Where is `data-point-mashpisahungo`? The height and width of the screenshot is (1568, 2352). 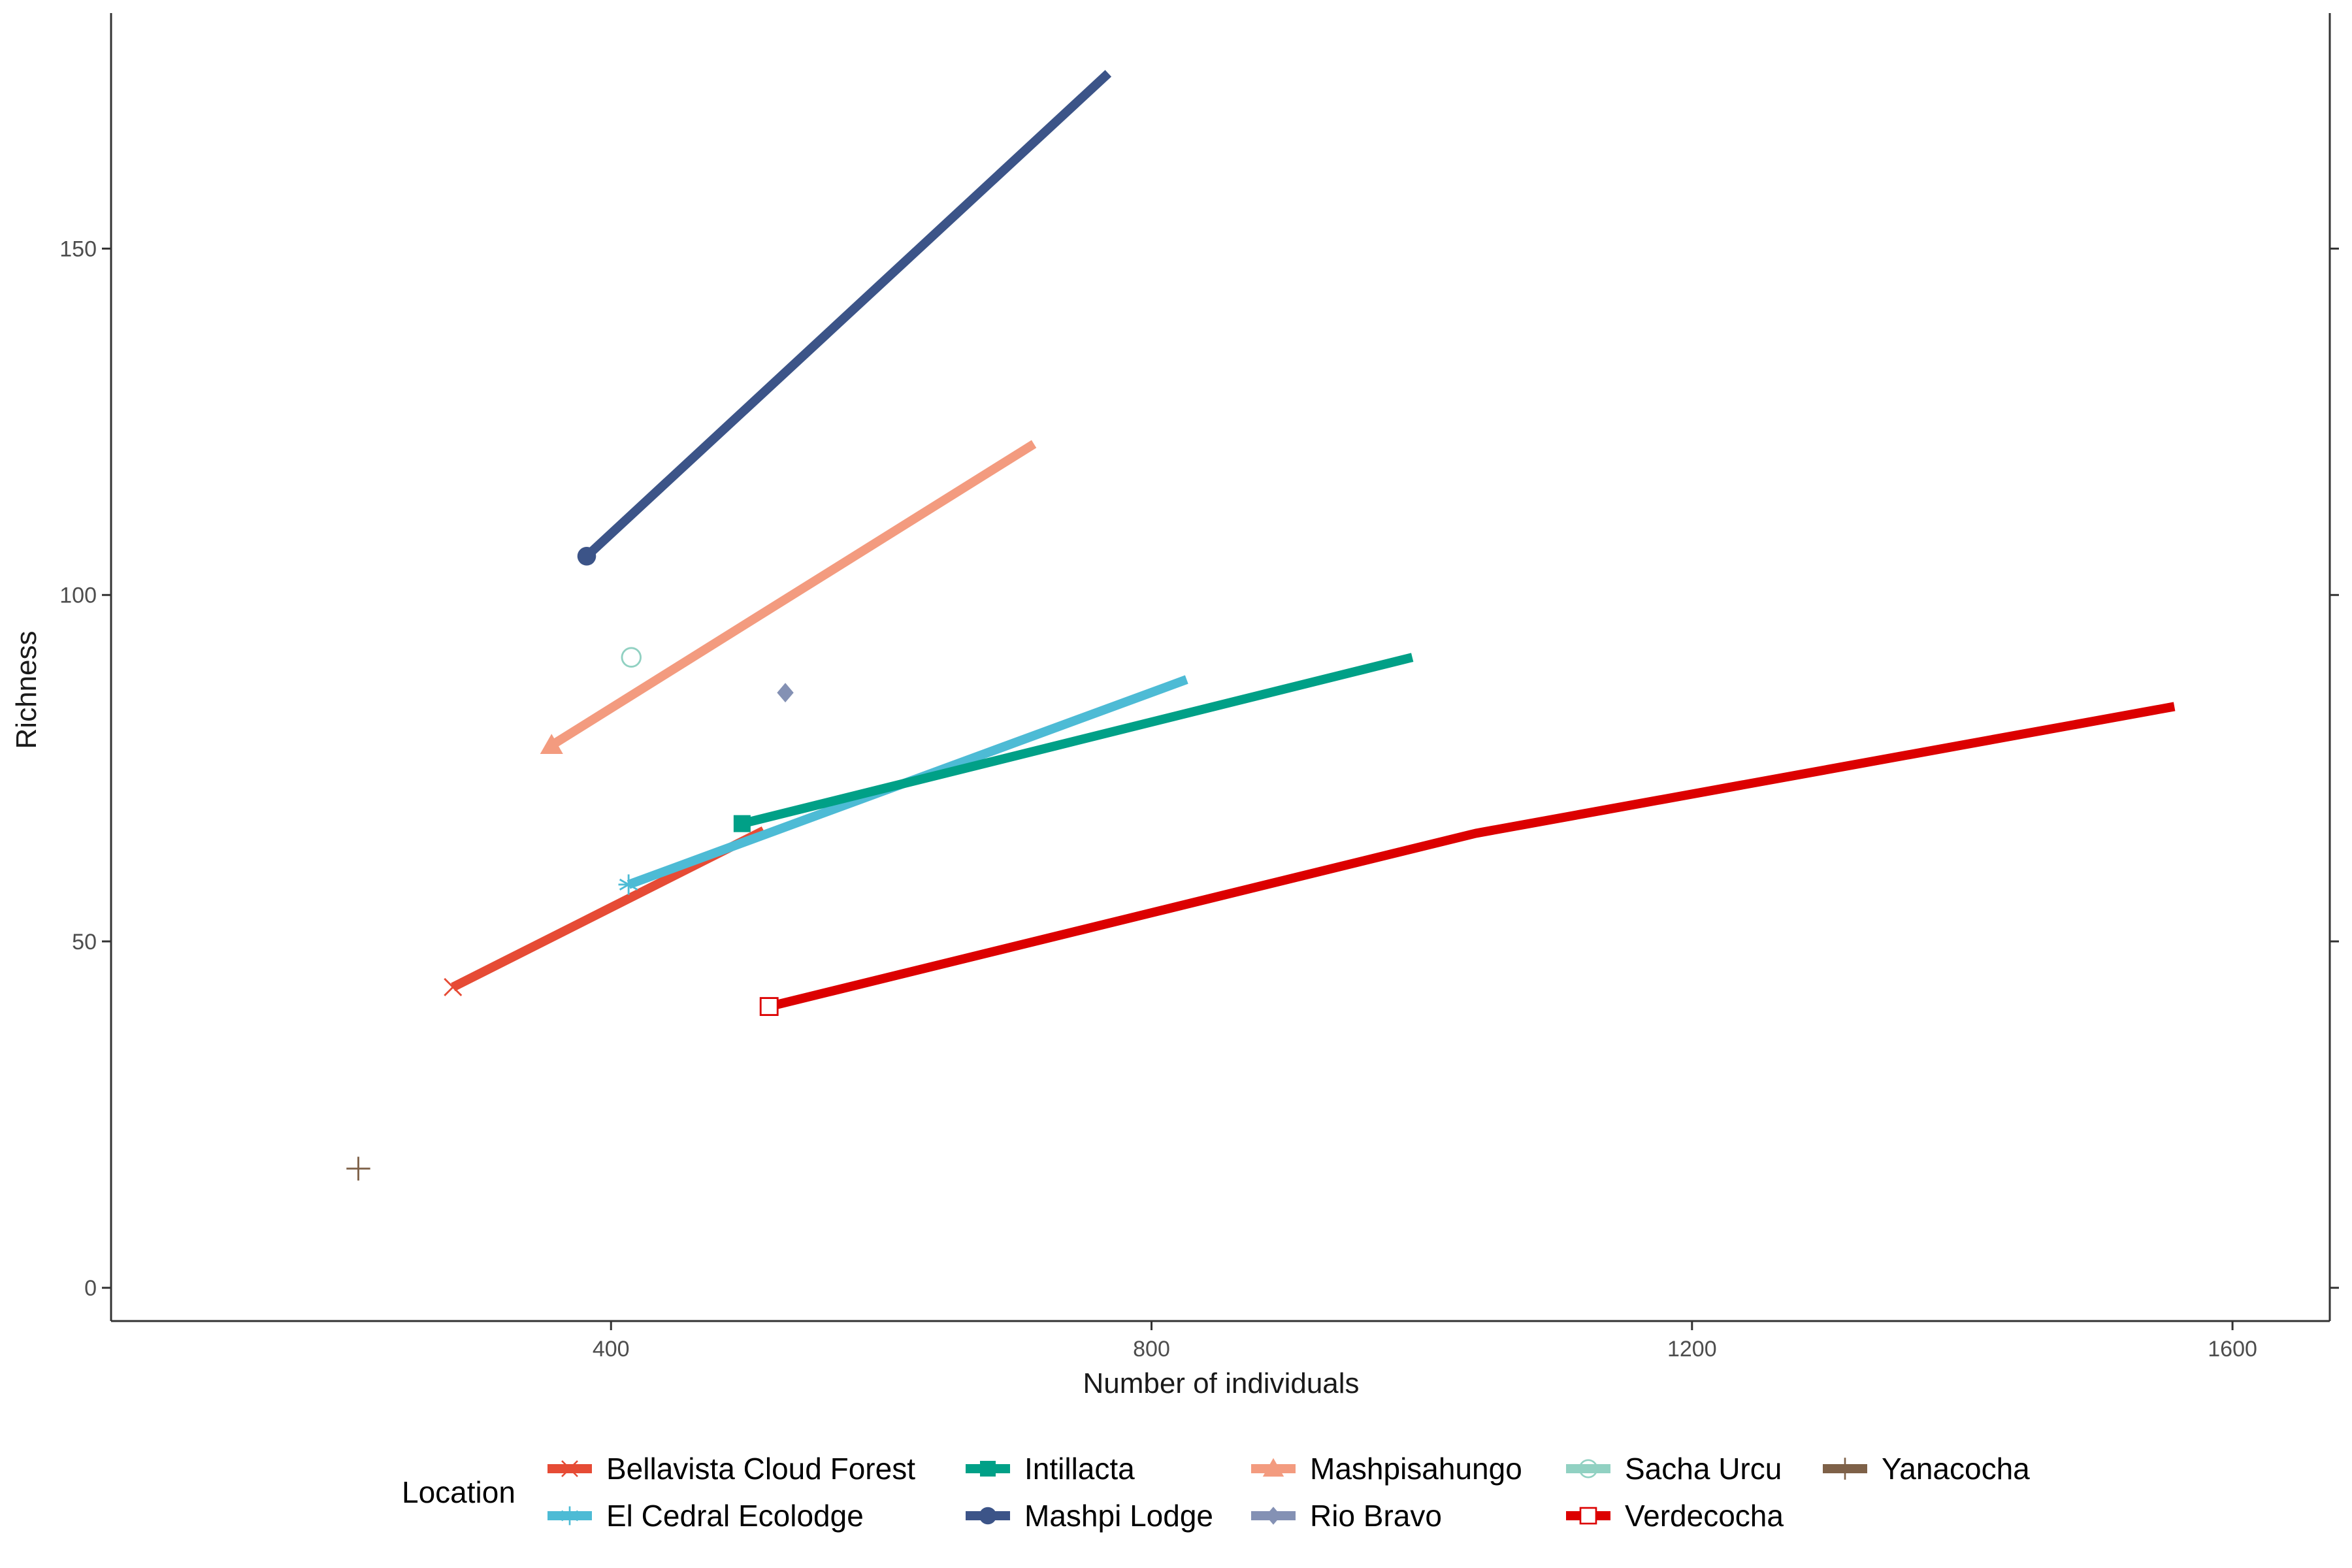
data-point-mashpisahungo is located at coordinates (551, 744).